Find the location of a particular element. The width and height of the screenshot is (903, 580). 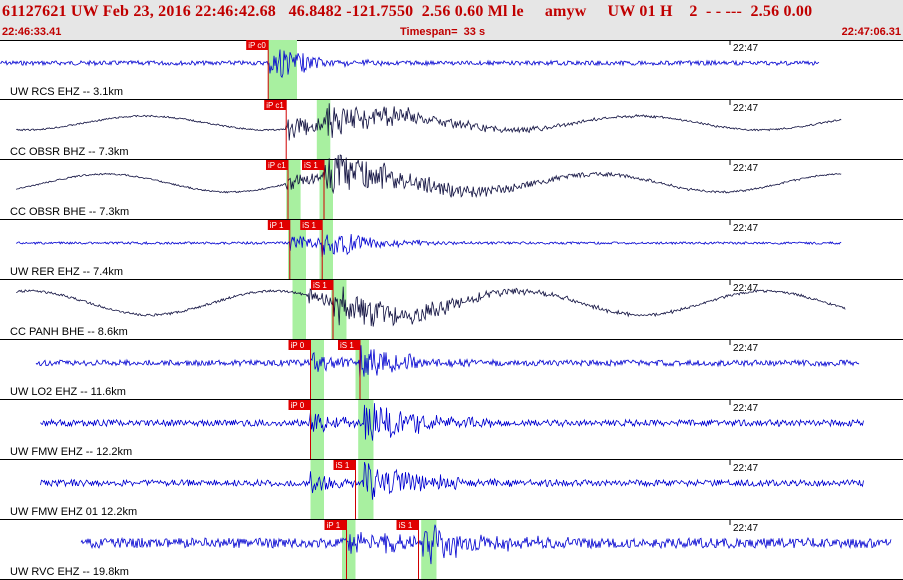

trace-panel: 22:47 iP 0 UW FMW EHZ -- 12.2km is located at coordinates (451, 430).